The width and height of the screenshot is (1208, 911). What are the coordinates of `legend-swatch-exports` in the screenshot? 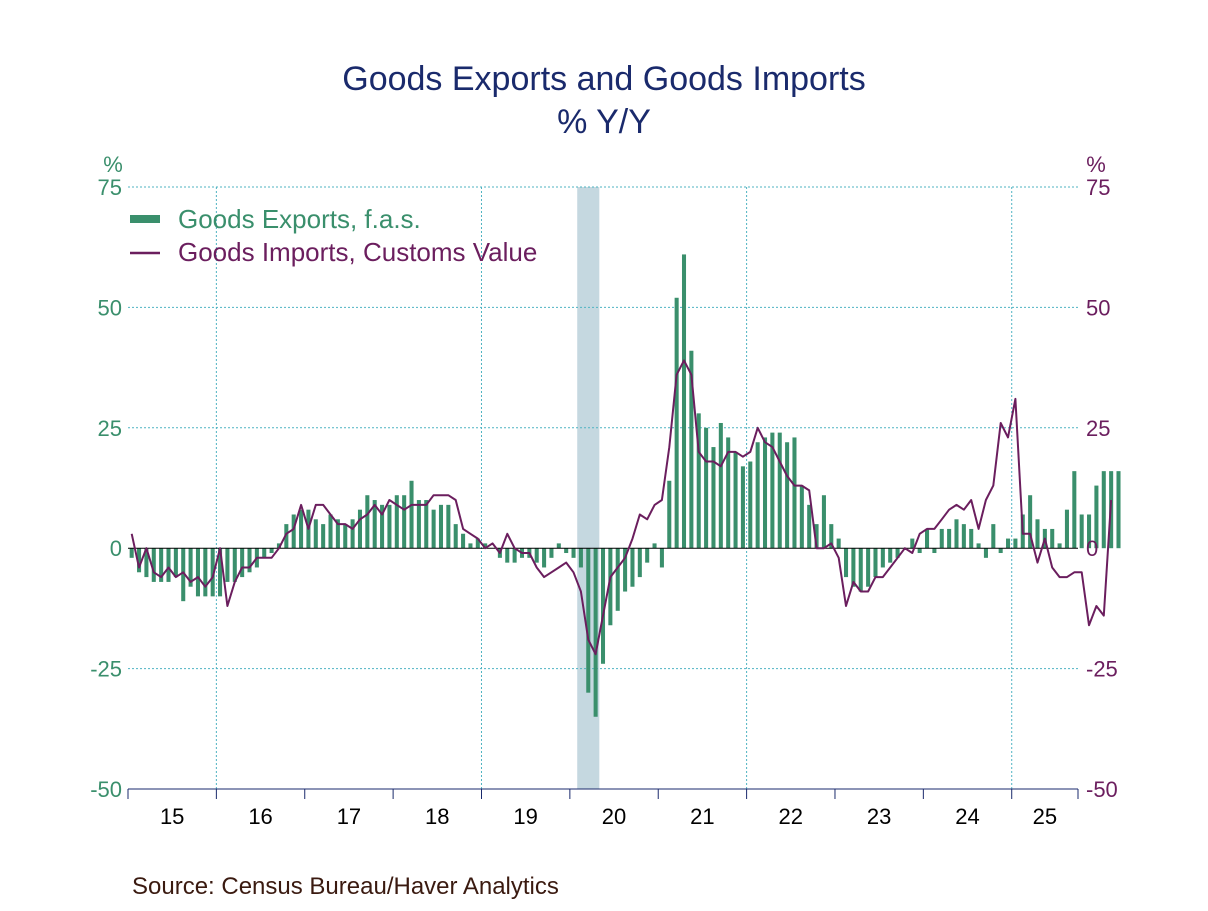 It's located at (145, 219).